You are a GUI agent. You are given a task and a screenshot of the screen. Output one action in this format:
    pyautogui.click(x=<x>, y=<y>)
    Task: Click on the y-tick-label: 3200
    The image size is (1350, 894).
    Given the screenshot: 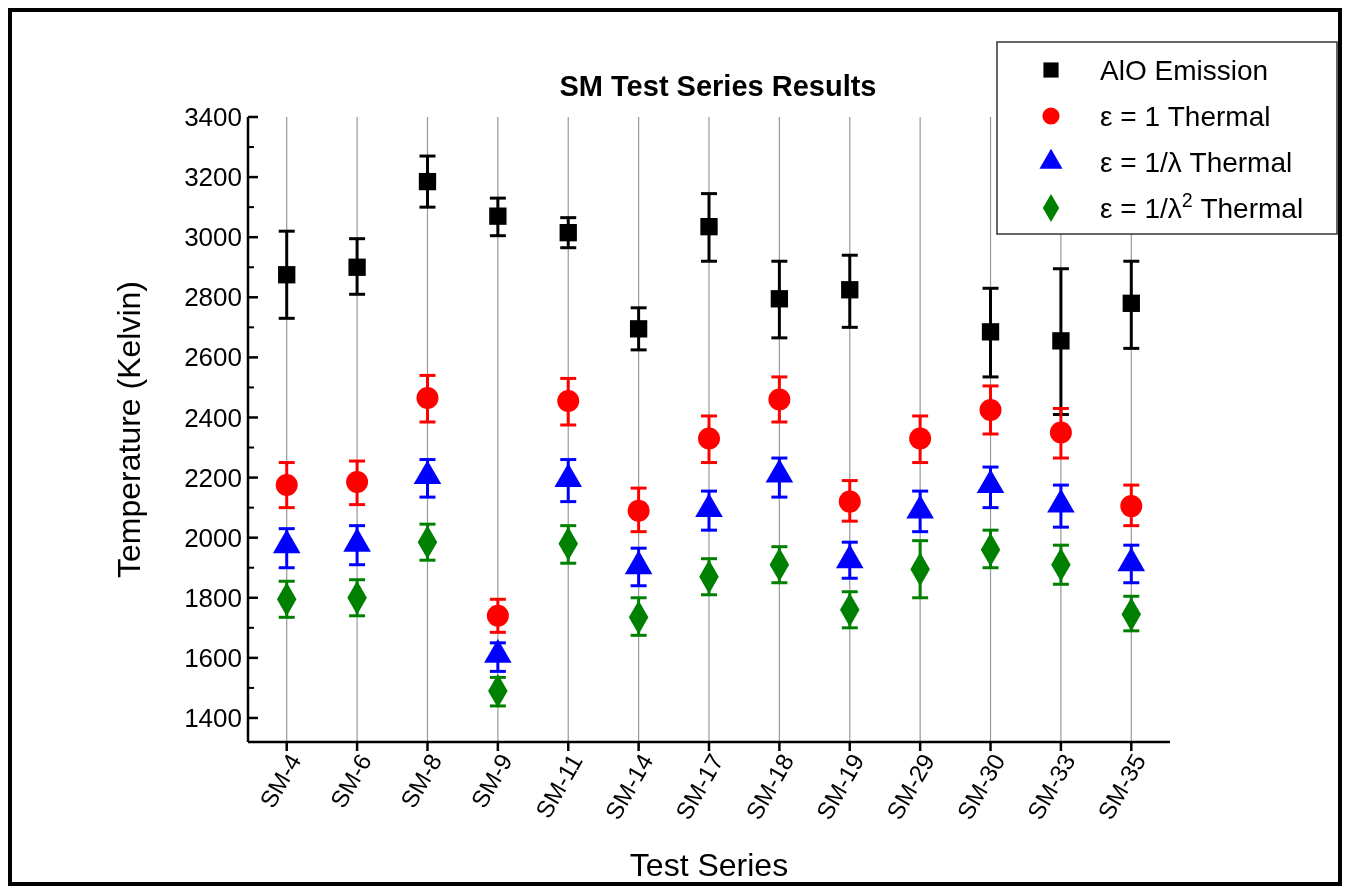 What is the action you would take?
    pyautogui.click(x=213, y=177)
    